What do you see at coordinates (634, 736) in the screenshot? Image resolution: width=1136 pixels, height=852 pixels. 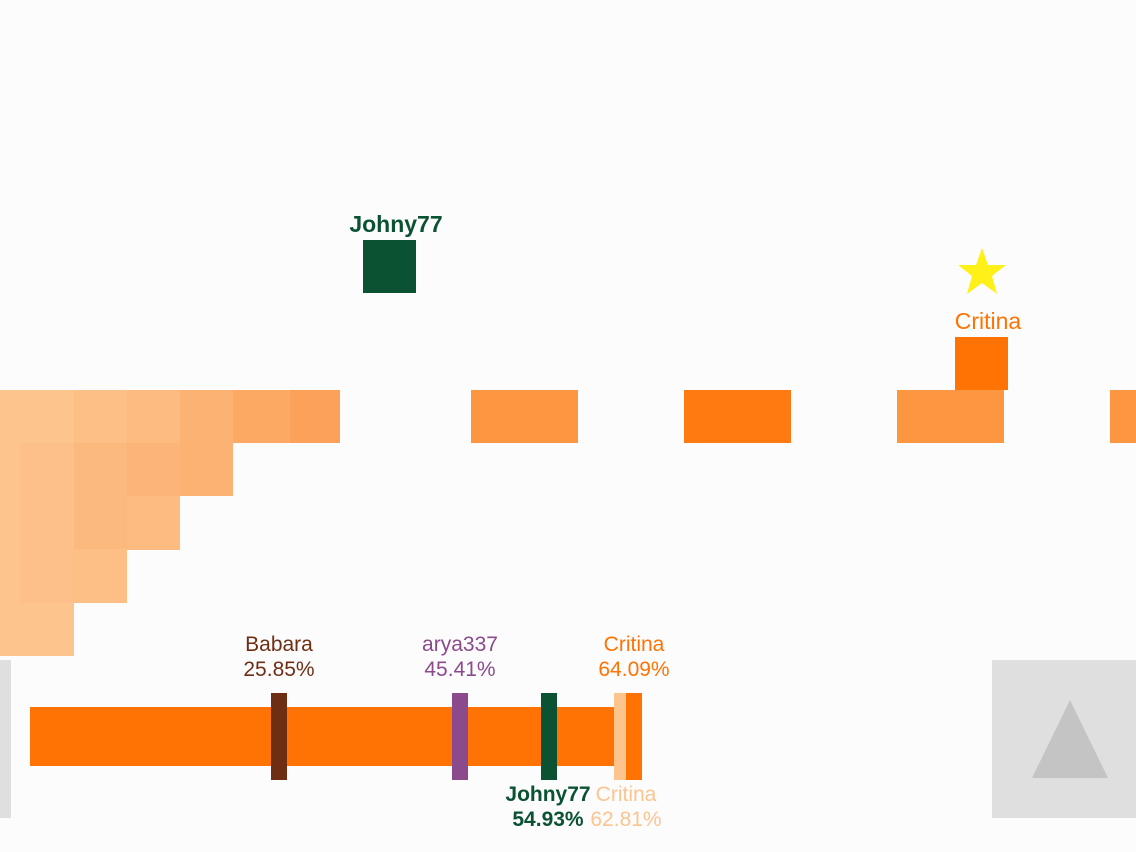 I see `progress-marker-critina` at bounding box center [634, 736].